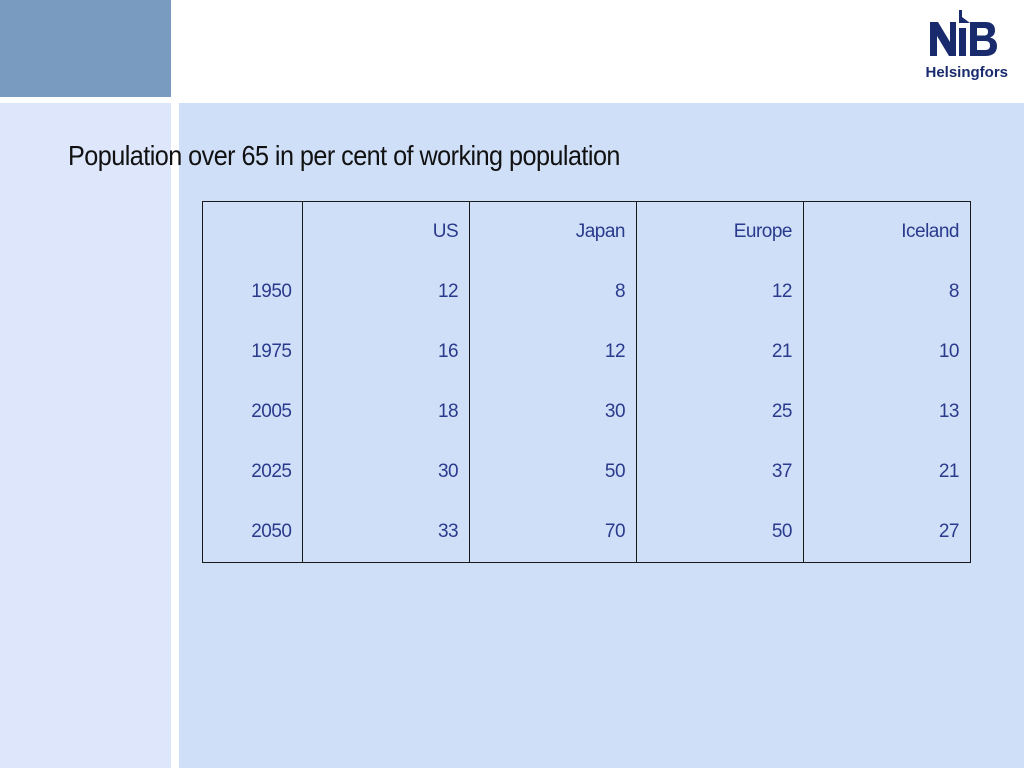 Image resolution: width=1024 pixels, height=768 pixels. I want to click on table-row: 1950 12 8 12 8, so click(586, 292).